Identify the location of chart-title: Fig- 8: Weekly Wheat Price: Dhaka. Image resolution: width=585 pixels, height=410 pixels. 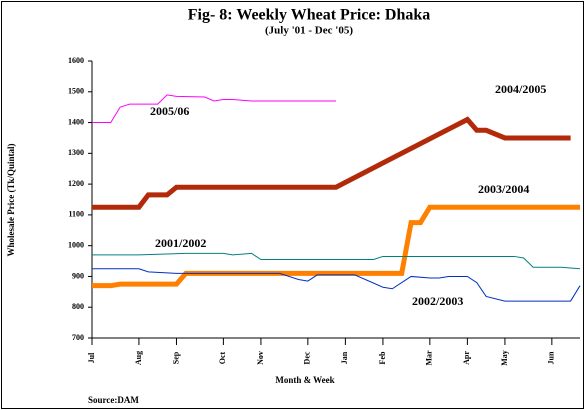
(309, 15).